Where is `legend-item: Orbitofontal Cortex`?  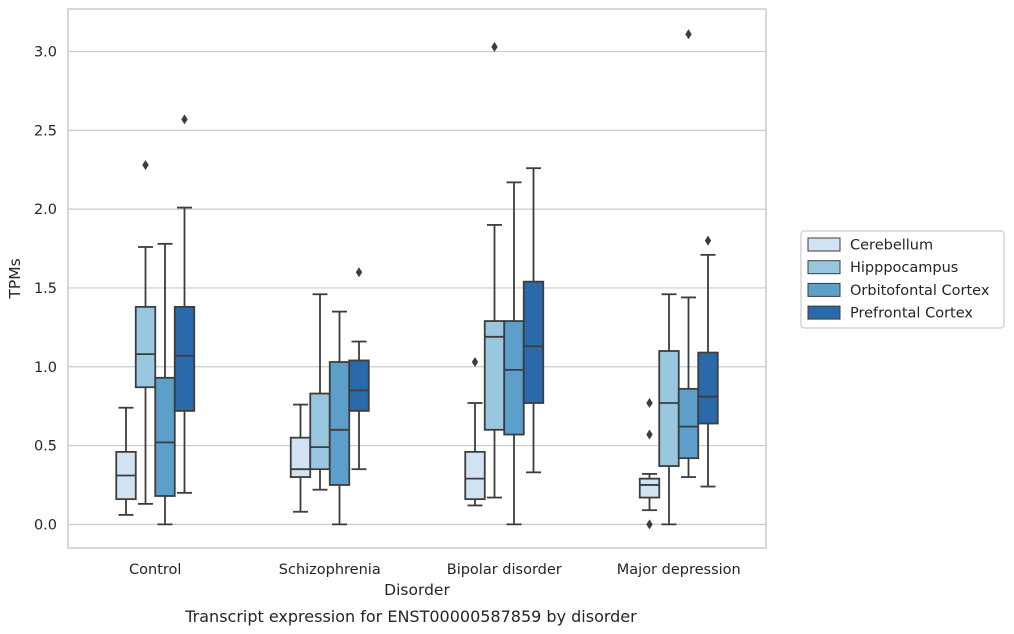
legend-item: Orbitofontal Cortex is located at coordinates (898, 290).